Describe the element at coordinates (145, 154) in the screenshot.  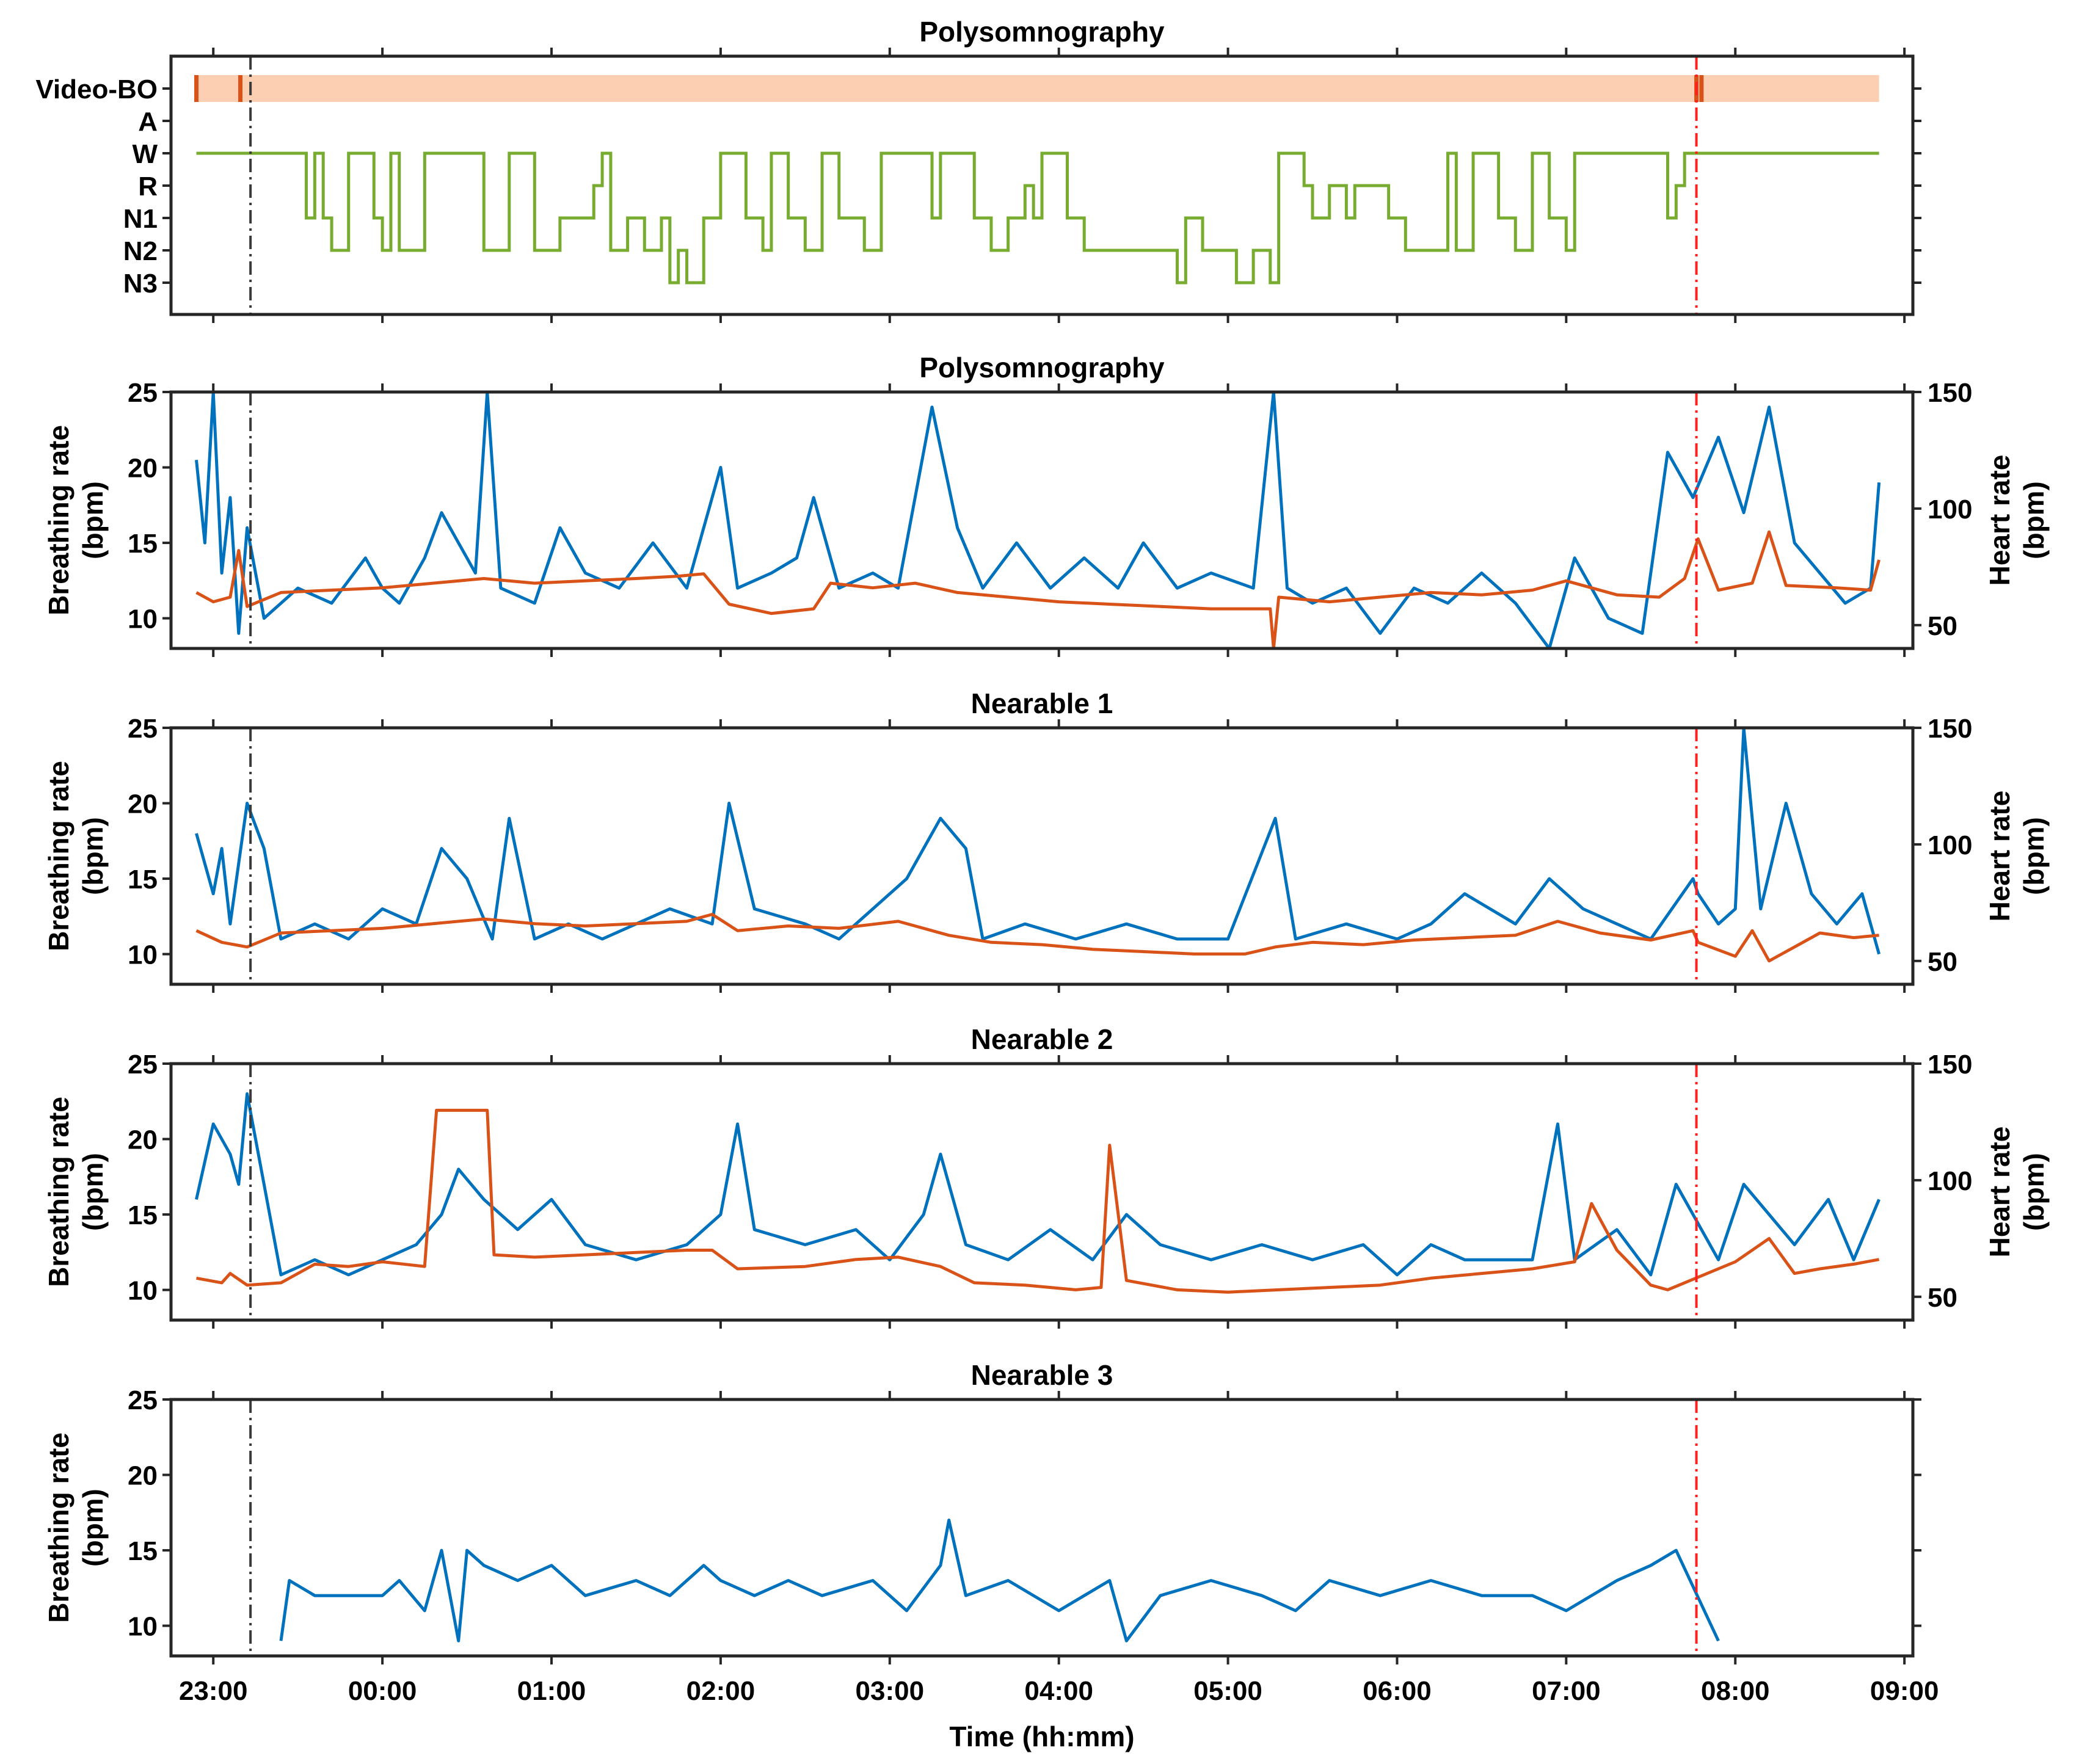
I see `hyp-level-label: W` at that location.